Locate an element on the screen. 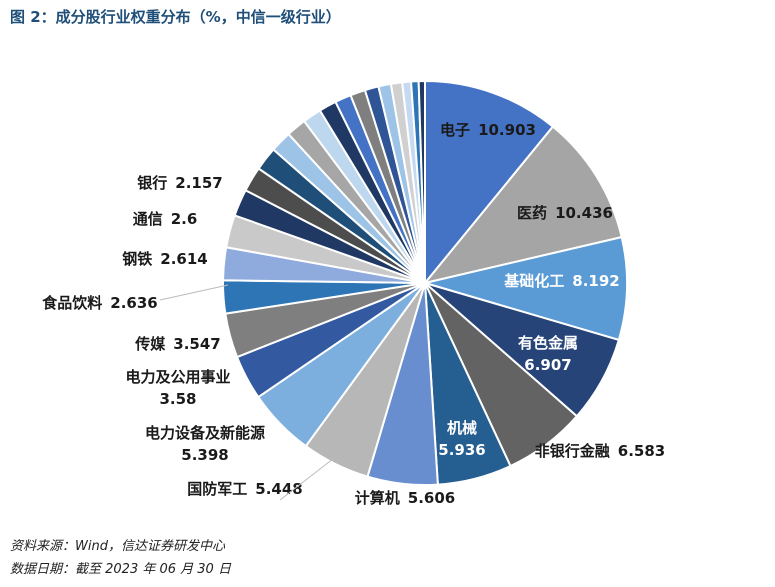  category-label: 机械 is located at coordinates (462, 428).